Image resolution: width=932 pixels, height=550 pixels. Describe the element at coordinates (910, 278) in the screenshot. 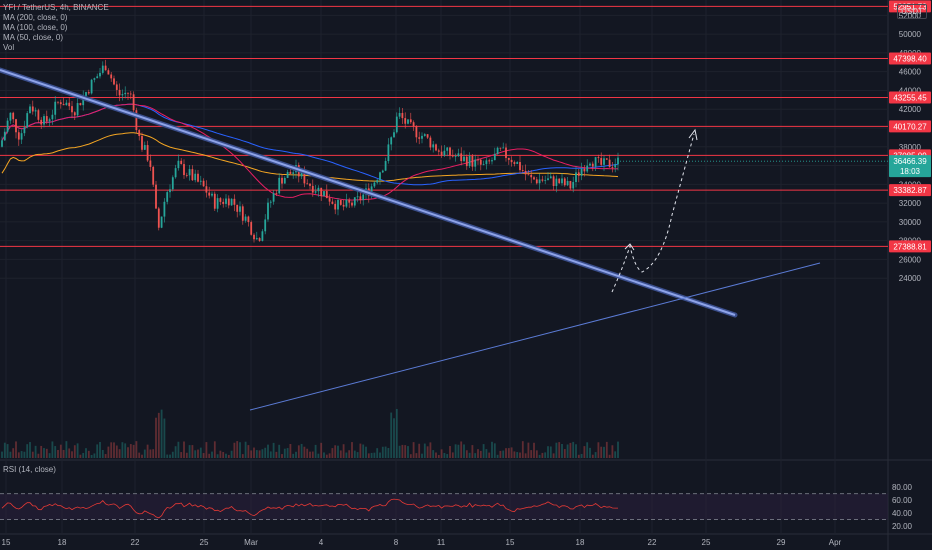

I see `y-tick-label: 24000` at that location.